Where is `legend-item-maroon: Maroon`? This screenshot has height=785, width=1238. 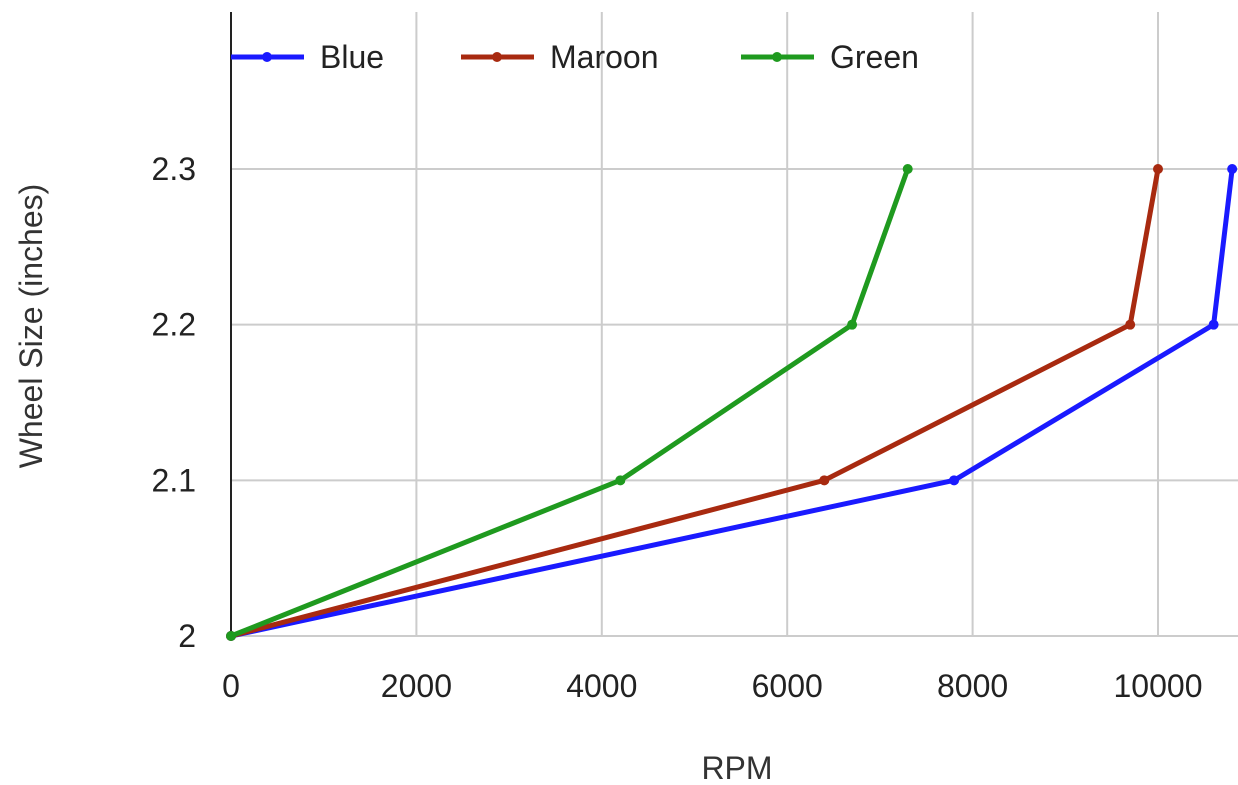
legend-item-maroon: Maroon is located at coordinates (560, 57).